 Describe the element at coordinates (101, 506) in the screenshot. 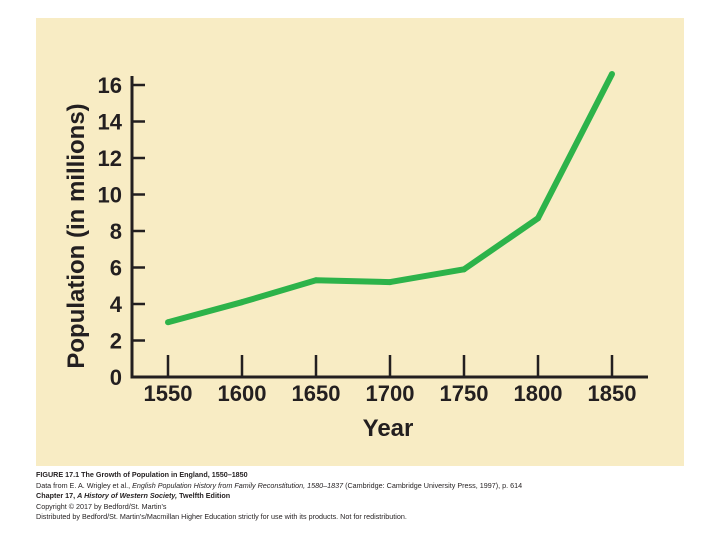

I see `caption-copyright: Copyright © 2017 by Bedford/St. Martin's` at that location.